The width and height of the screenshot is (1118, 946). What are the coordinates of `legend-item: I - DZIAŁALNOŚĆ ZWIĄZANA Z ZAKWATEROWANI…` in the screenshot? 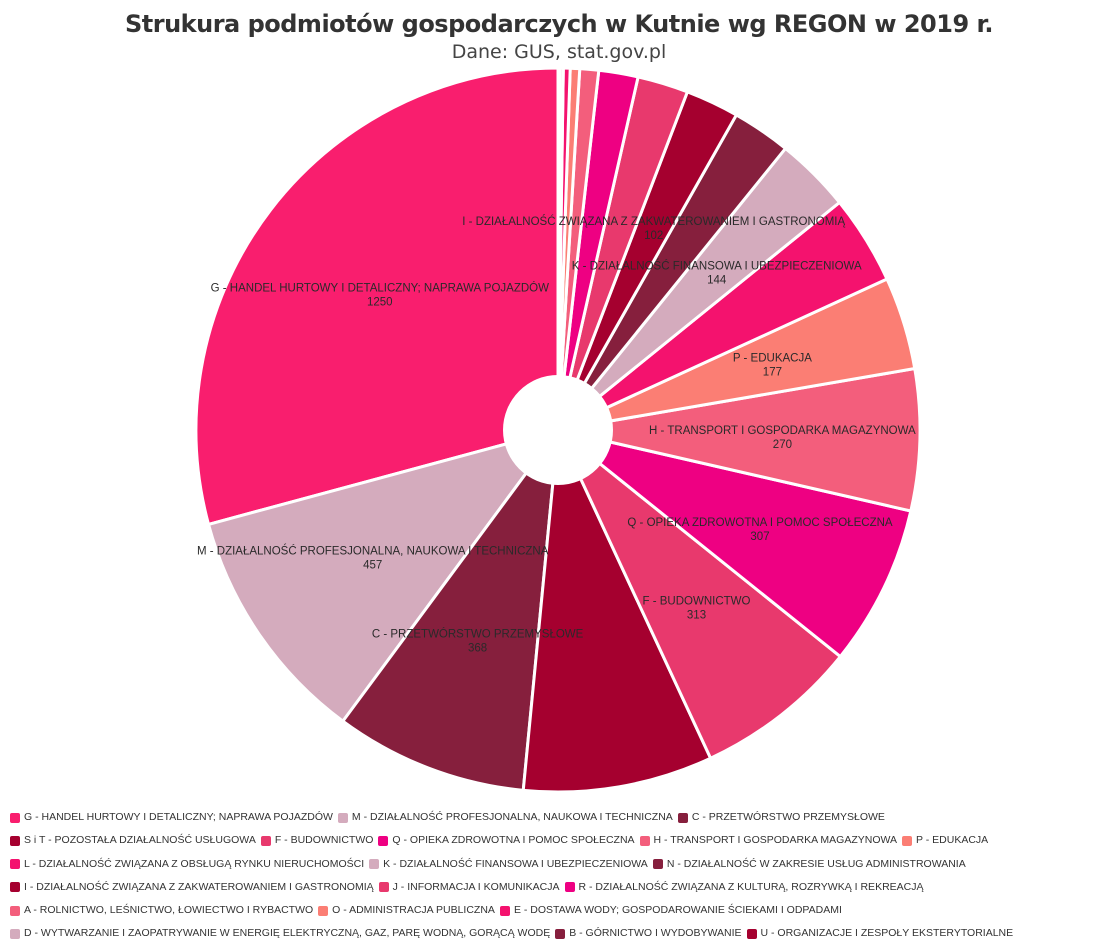 It's located at (192, 887).